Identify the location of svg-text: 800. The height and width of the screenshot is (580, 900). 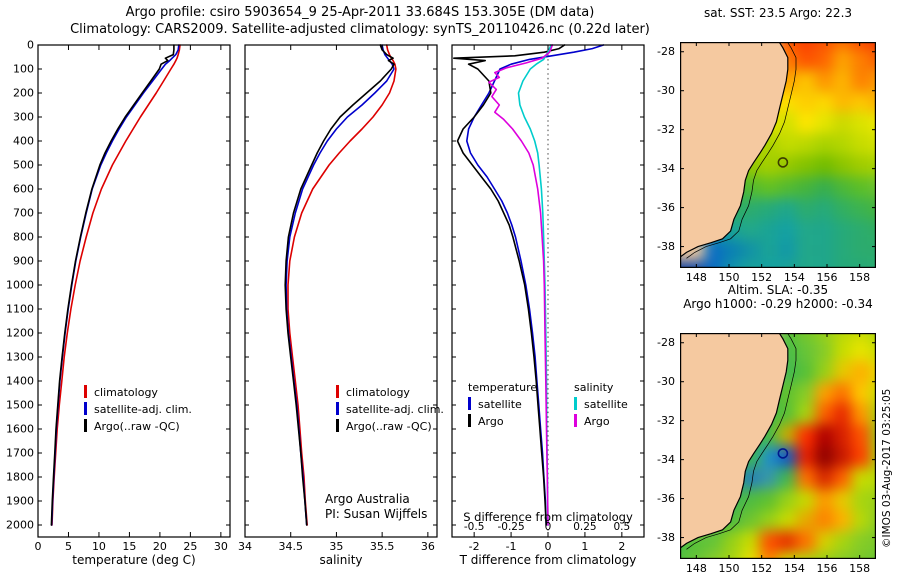
(23, 237).